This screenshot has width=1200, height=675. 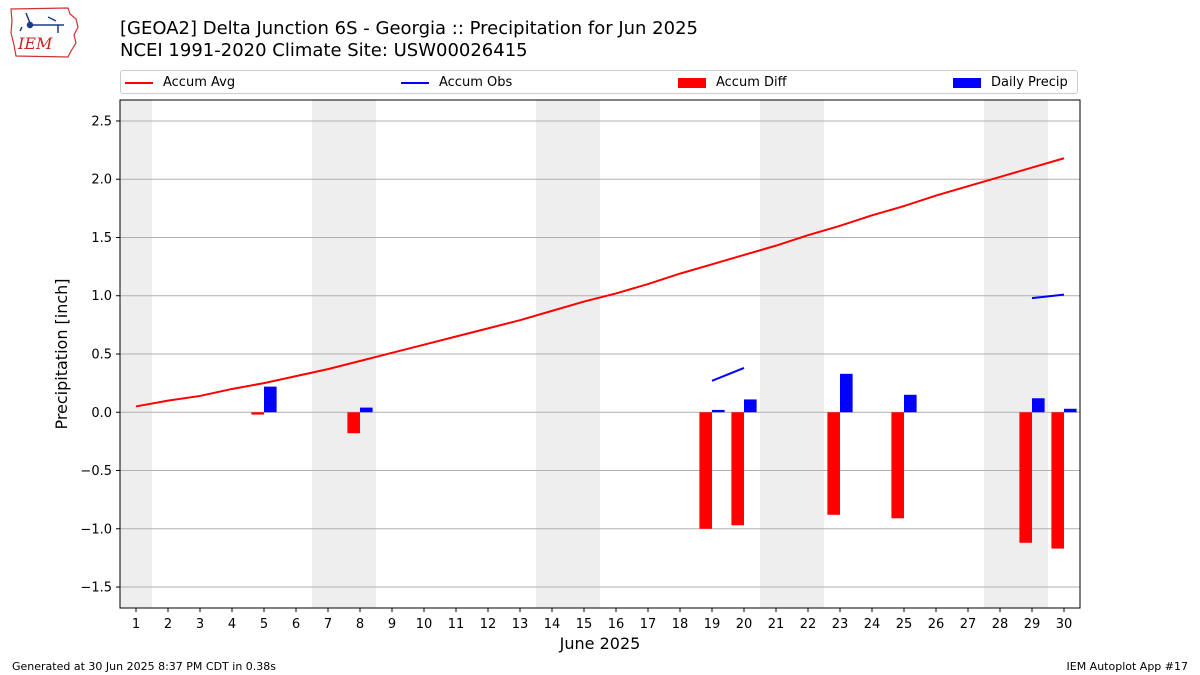 I want to click on legend-label-daily-precip: Daily Precip, so click(x=1029, y=82).